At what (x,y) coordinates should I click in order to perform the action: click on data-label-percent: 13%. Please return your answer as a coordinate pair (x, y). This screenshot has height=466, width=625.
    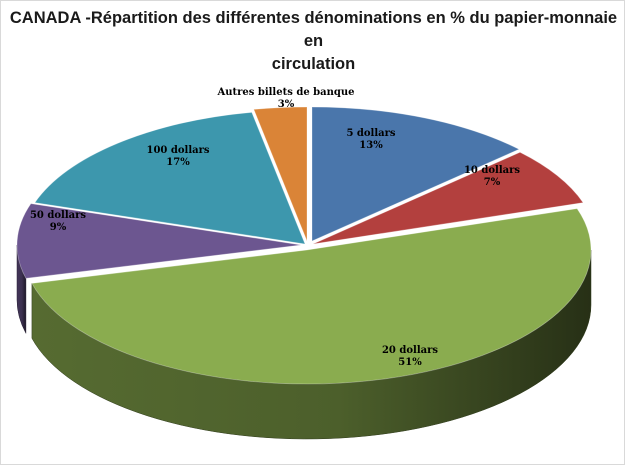
    Looking at the image, I should click on (371, 145).